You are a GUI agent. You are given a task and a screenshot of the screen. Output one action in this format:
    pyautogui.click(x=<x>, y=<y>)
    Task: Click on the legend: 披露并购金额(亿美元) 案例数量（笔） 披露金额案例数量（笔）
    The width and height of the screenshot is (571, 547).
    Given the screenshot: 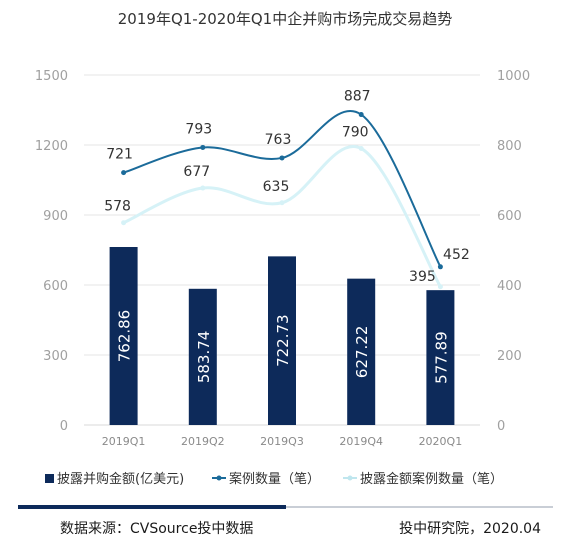 What is the action you would take?
    pyautogui.click(x=274, y=479)
    